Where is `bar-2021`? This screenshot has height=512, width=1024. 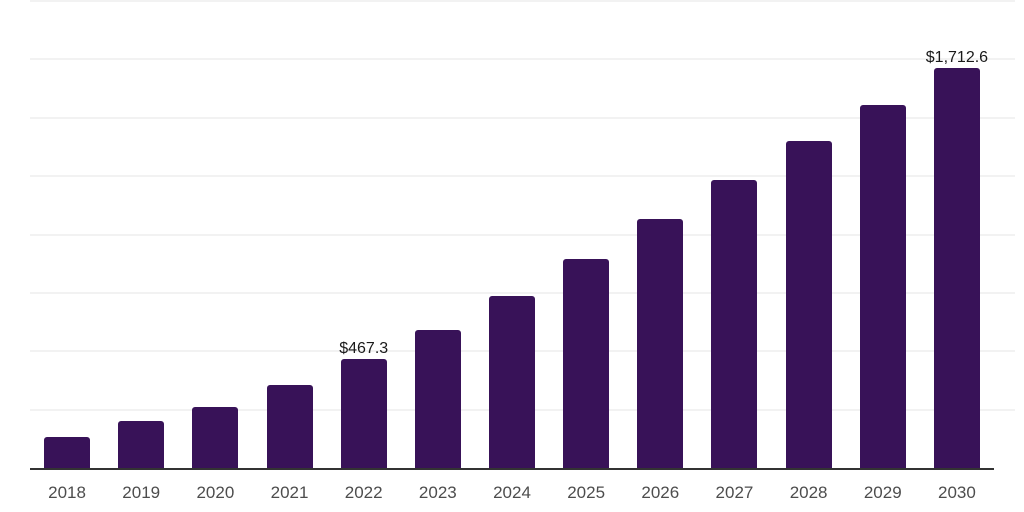
bar-2021 is located at coordinates (289, 426).